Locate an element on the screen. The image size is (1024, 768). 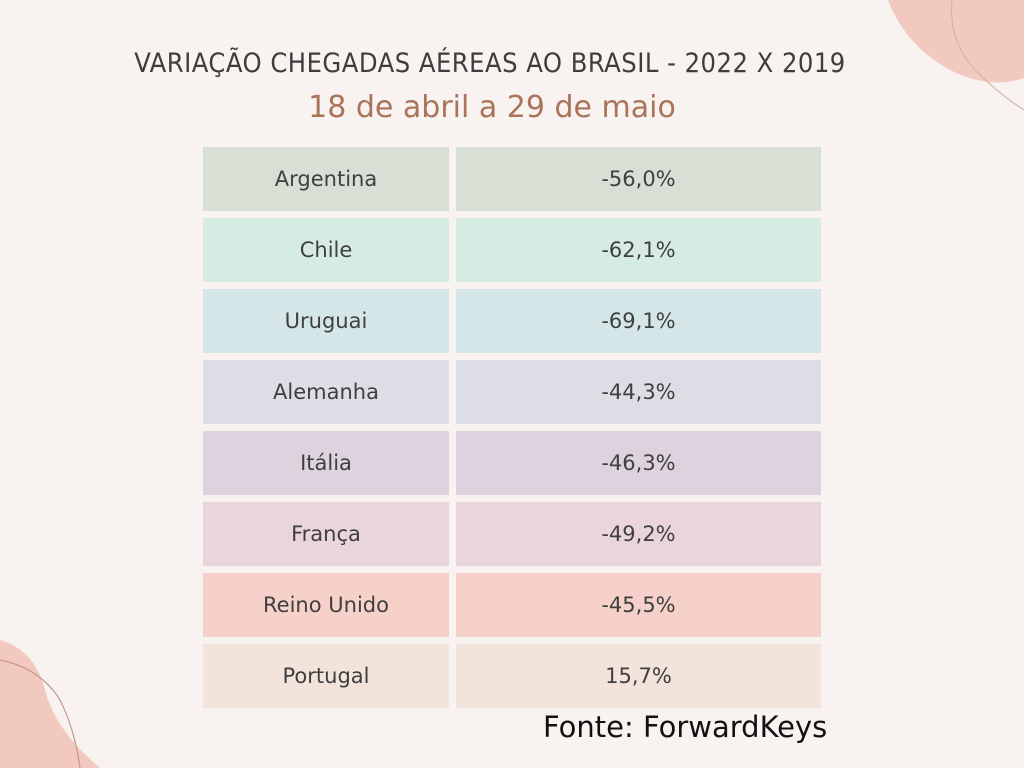
value-cell: -45,5% is located at coordinates (638, 605).